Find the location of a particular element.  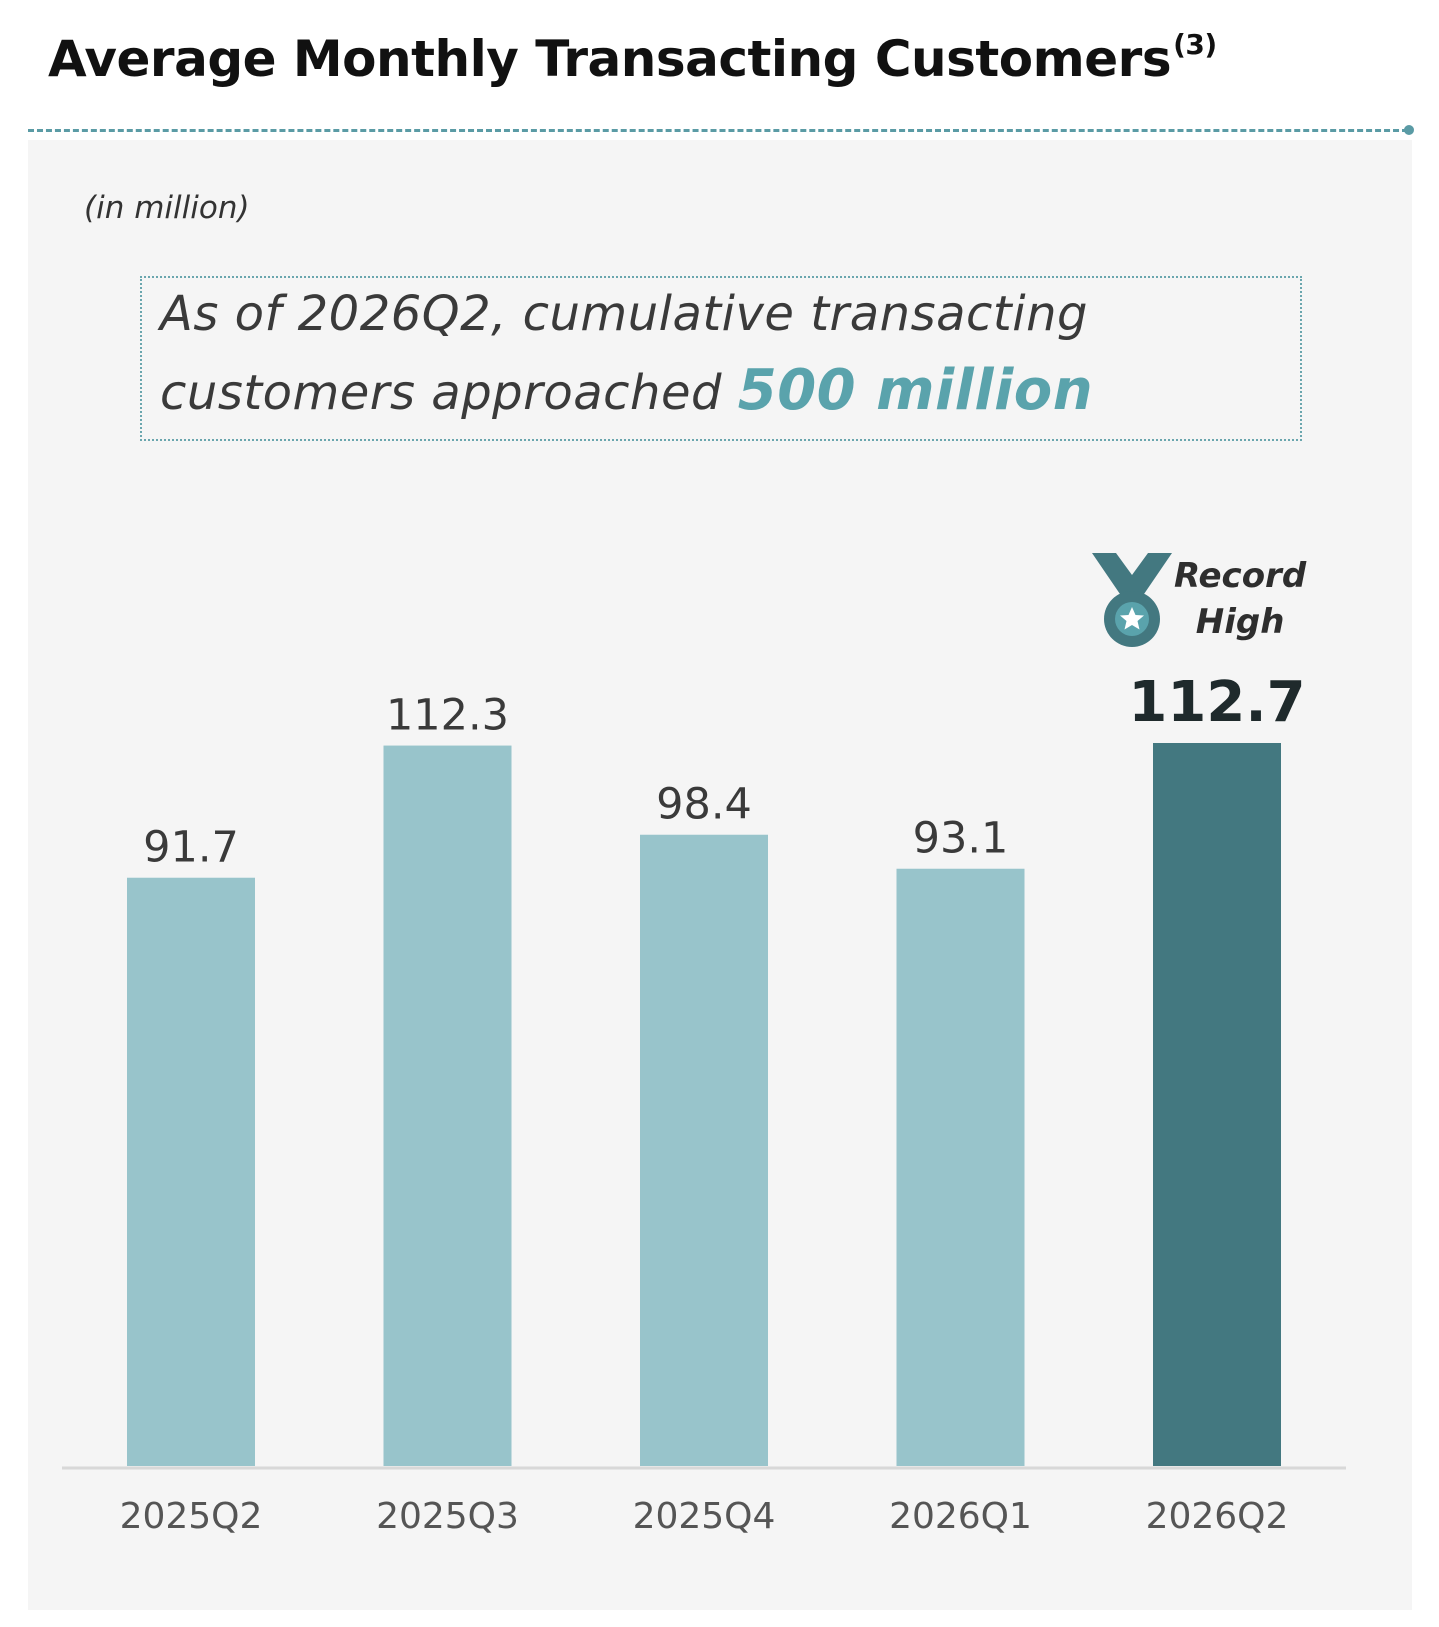

tick-labels-group: 2025Q2 2025Q3 2025Q4 2026Q1 2026Q2 is located at coordinates (704, 1516).